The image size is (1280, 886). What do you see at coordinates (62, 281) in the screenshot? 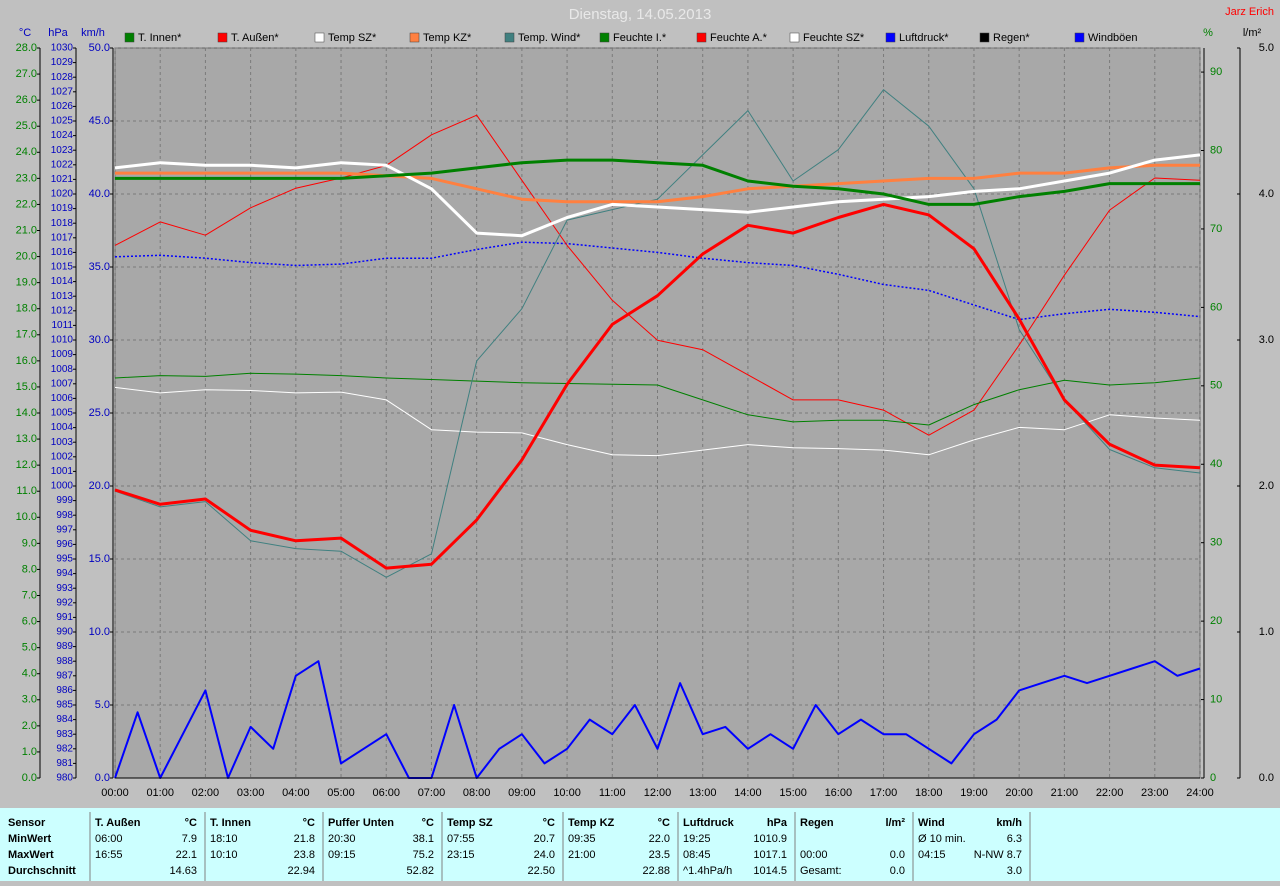
I see `y-tick-label: 1014` at bounding box center [62, 281].